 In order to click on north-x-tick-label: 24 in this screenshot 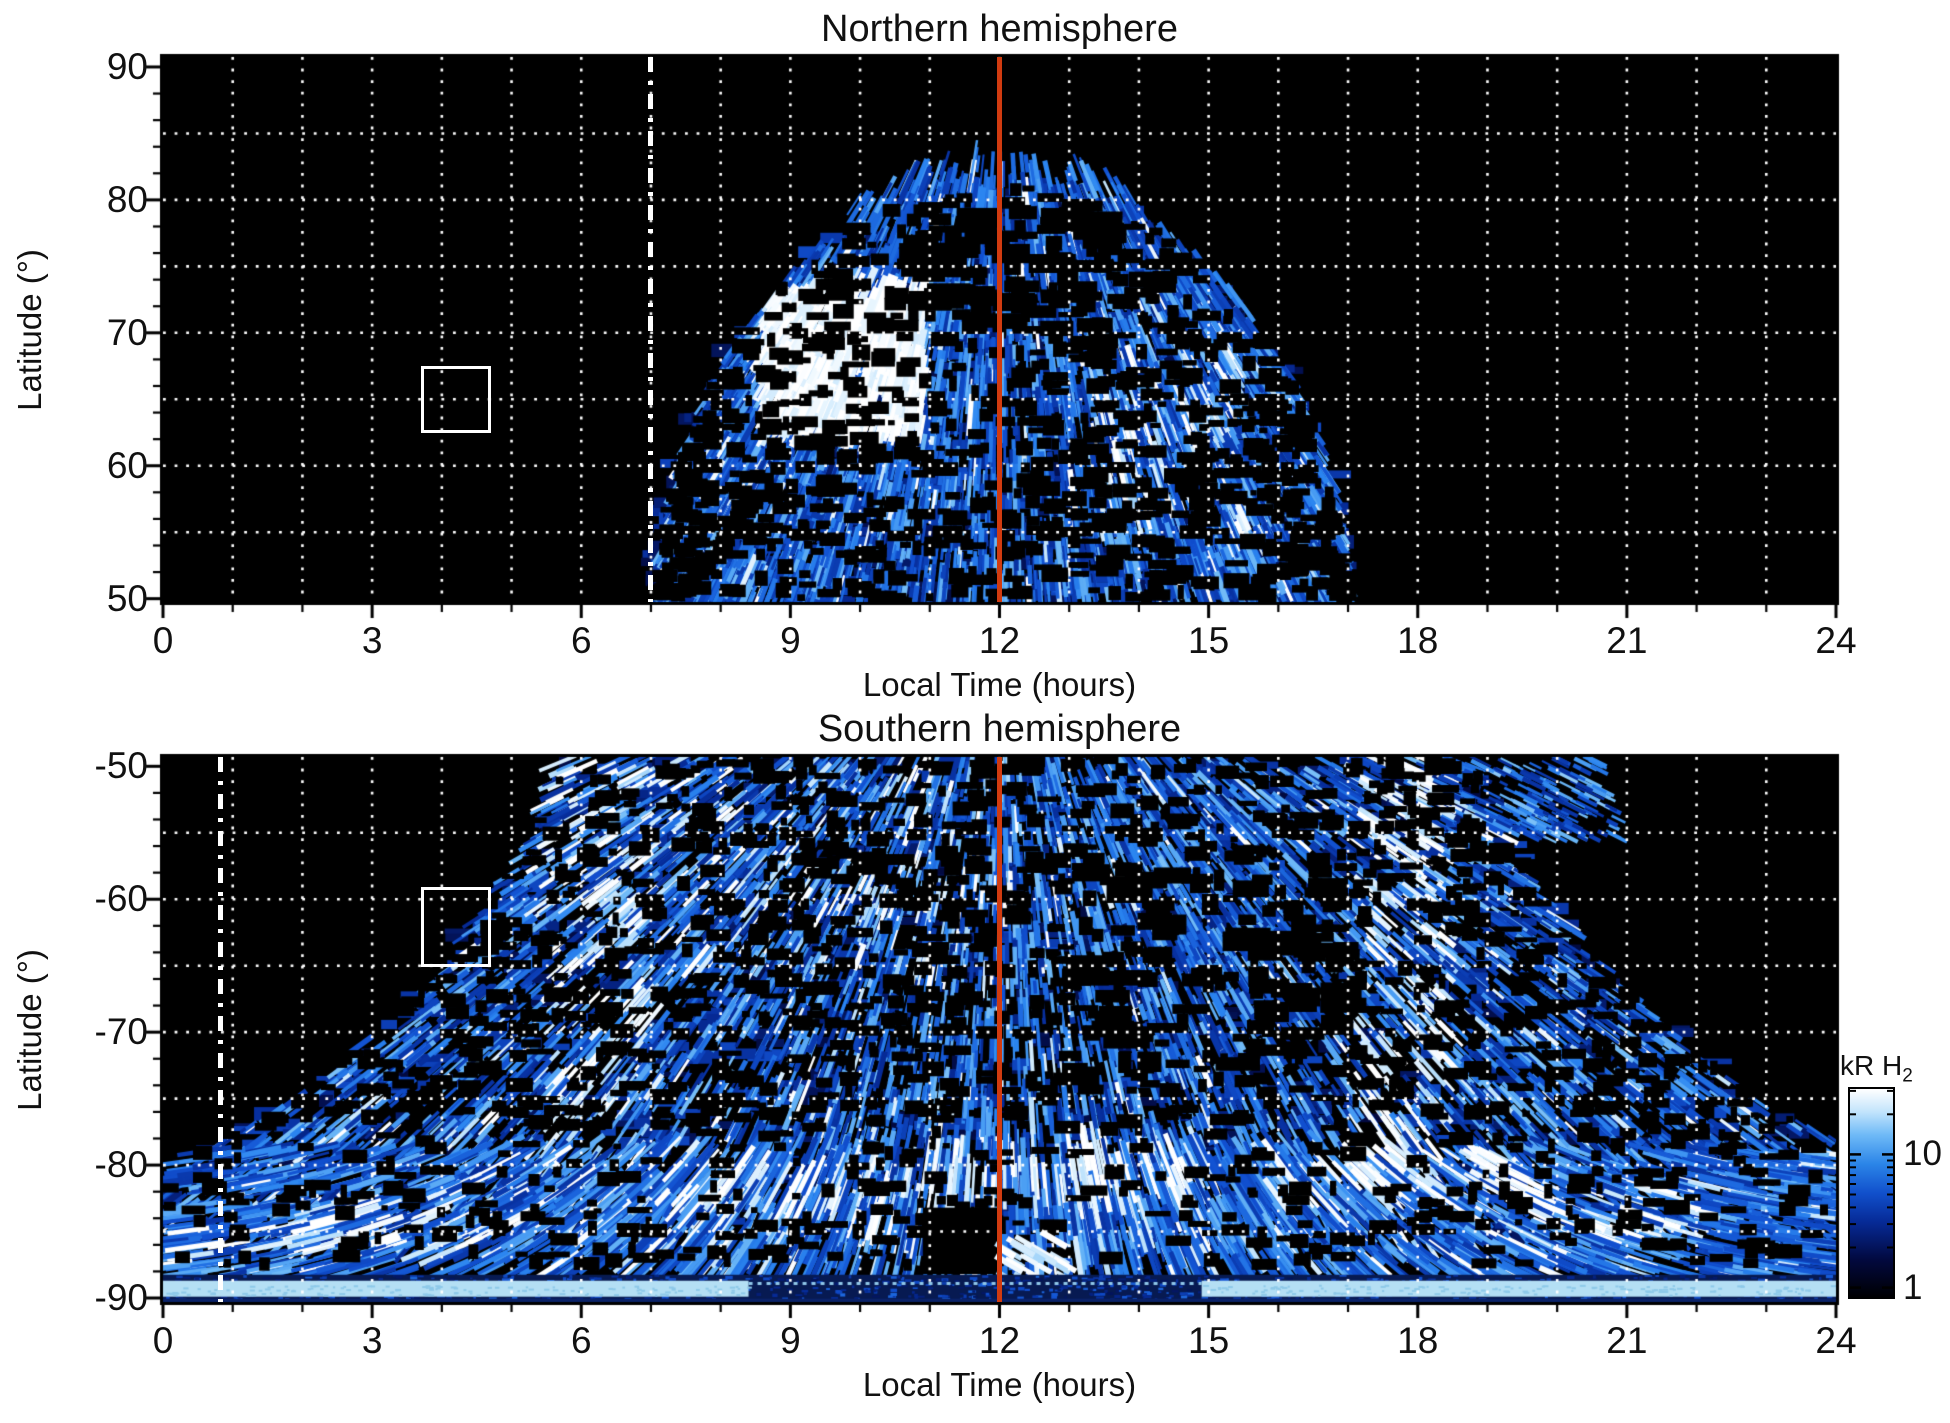, I will do `click(1836, 640)`.